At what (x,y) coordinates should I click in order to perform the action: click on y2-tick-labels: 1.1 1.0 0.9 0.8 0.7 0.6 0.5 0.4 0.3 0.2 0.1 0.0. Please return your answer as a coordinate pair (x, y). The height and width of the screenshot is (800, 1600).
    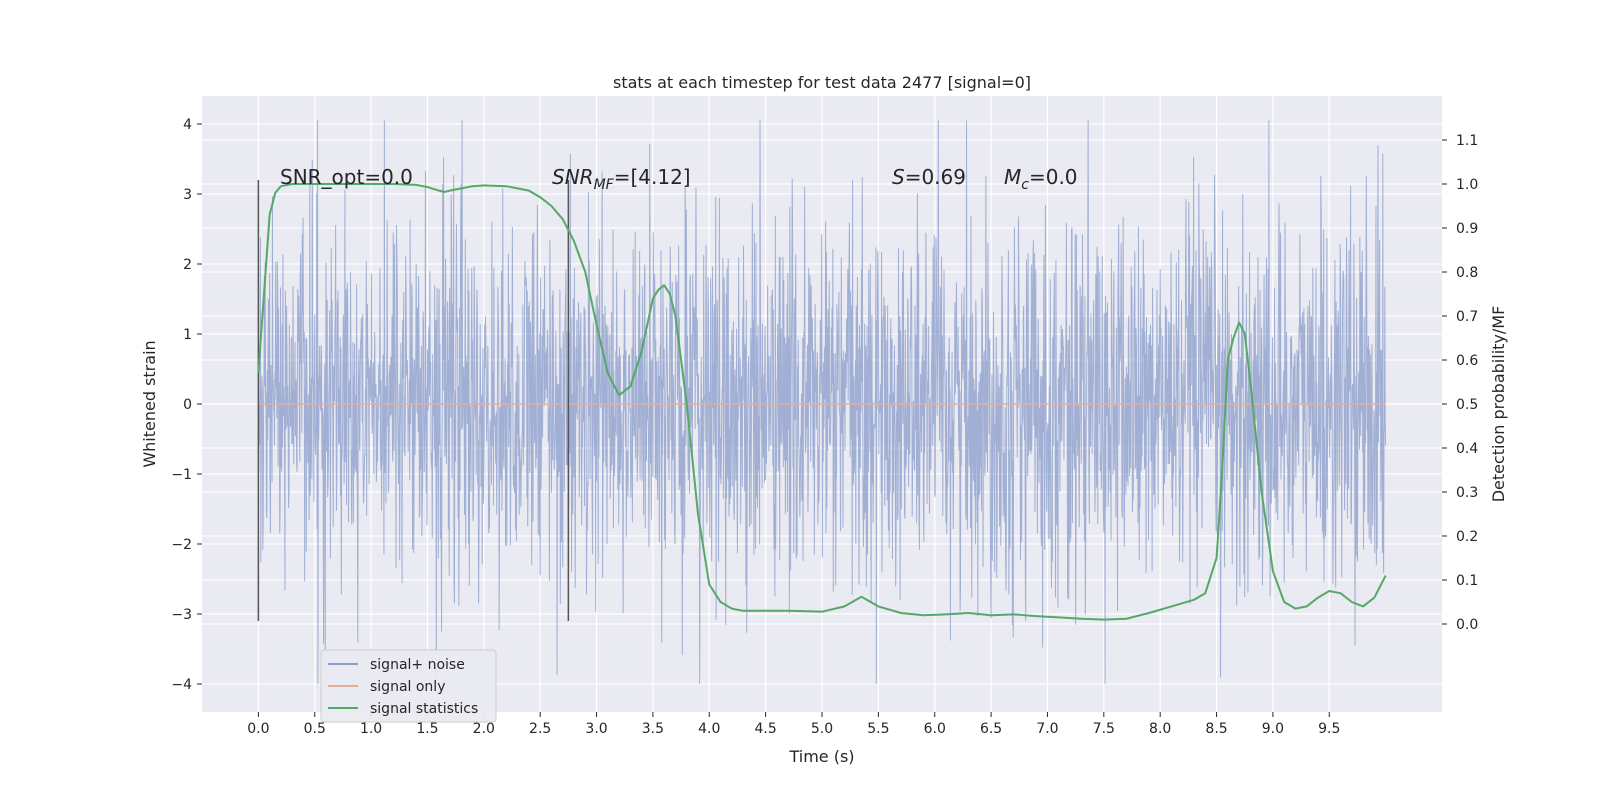
    Looking at the image, I should click on (1460, 383).